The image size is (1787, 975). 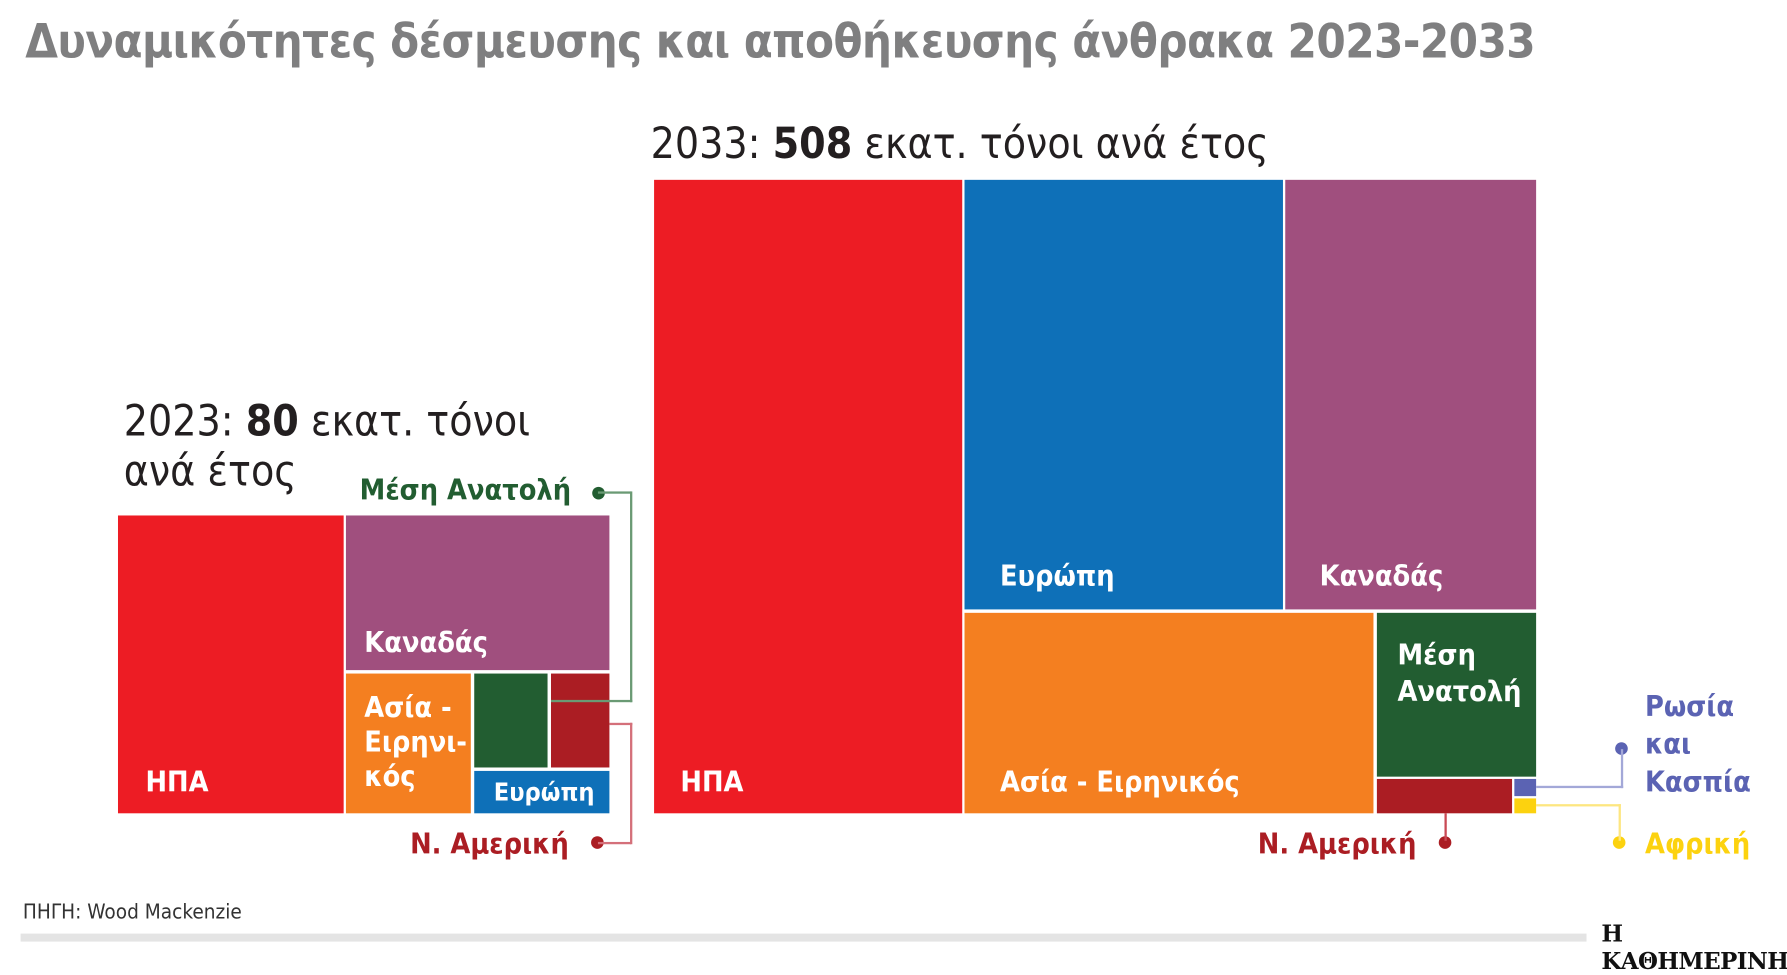 I want to click on publisher-logo: Η ΚΑΘΗΜΕΡΙΝΗ, so click(x=1694, y=947).